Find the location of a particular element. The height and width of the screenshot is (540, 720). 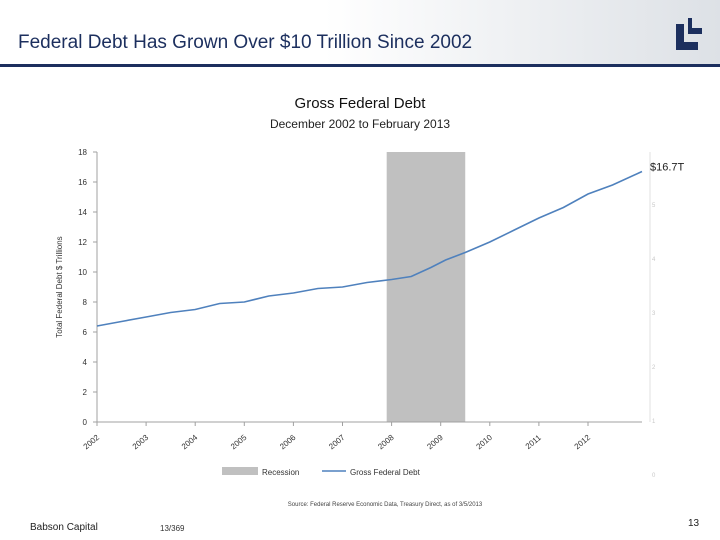

chart-title: Gross Federal Debt is located at coordinates (360, 103).